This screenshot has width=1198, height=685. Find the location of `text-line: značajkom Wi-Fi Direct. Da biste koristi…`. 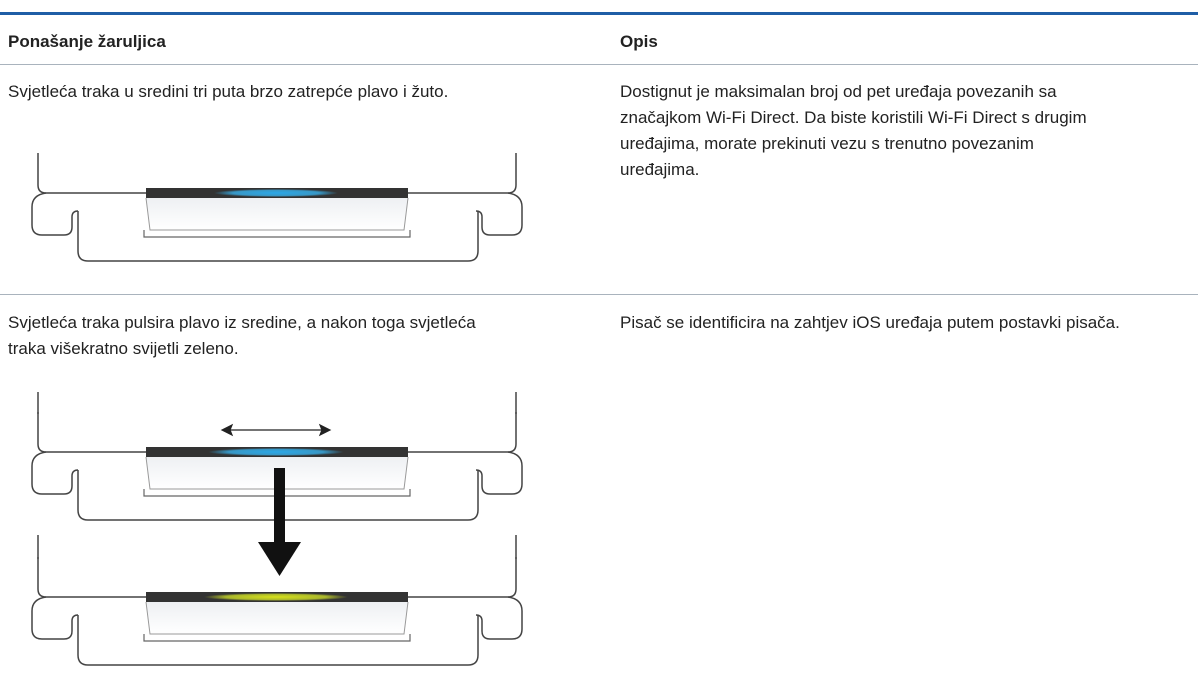

text-line: značajkom Wi-Fi Direct. Da biste koristi… is located at coordinates (853, 117).